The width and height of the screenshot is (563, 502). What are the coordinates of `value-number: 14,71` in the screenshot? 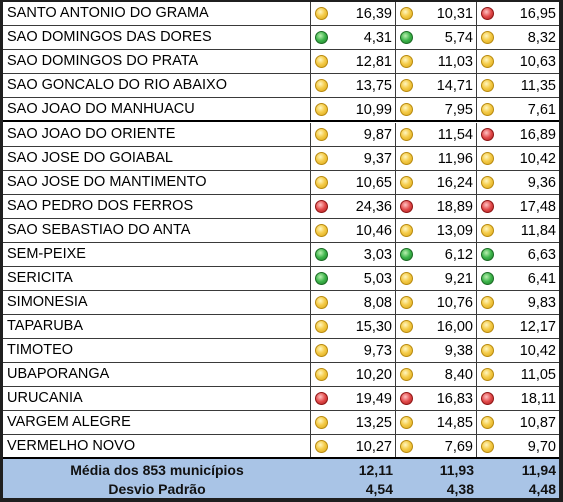 It's located at (454, 86).